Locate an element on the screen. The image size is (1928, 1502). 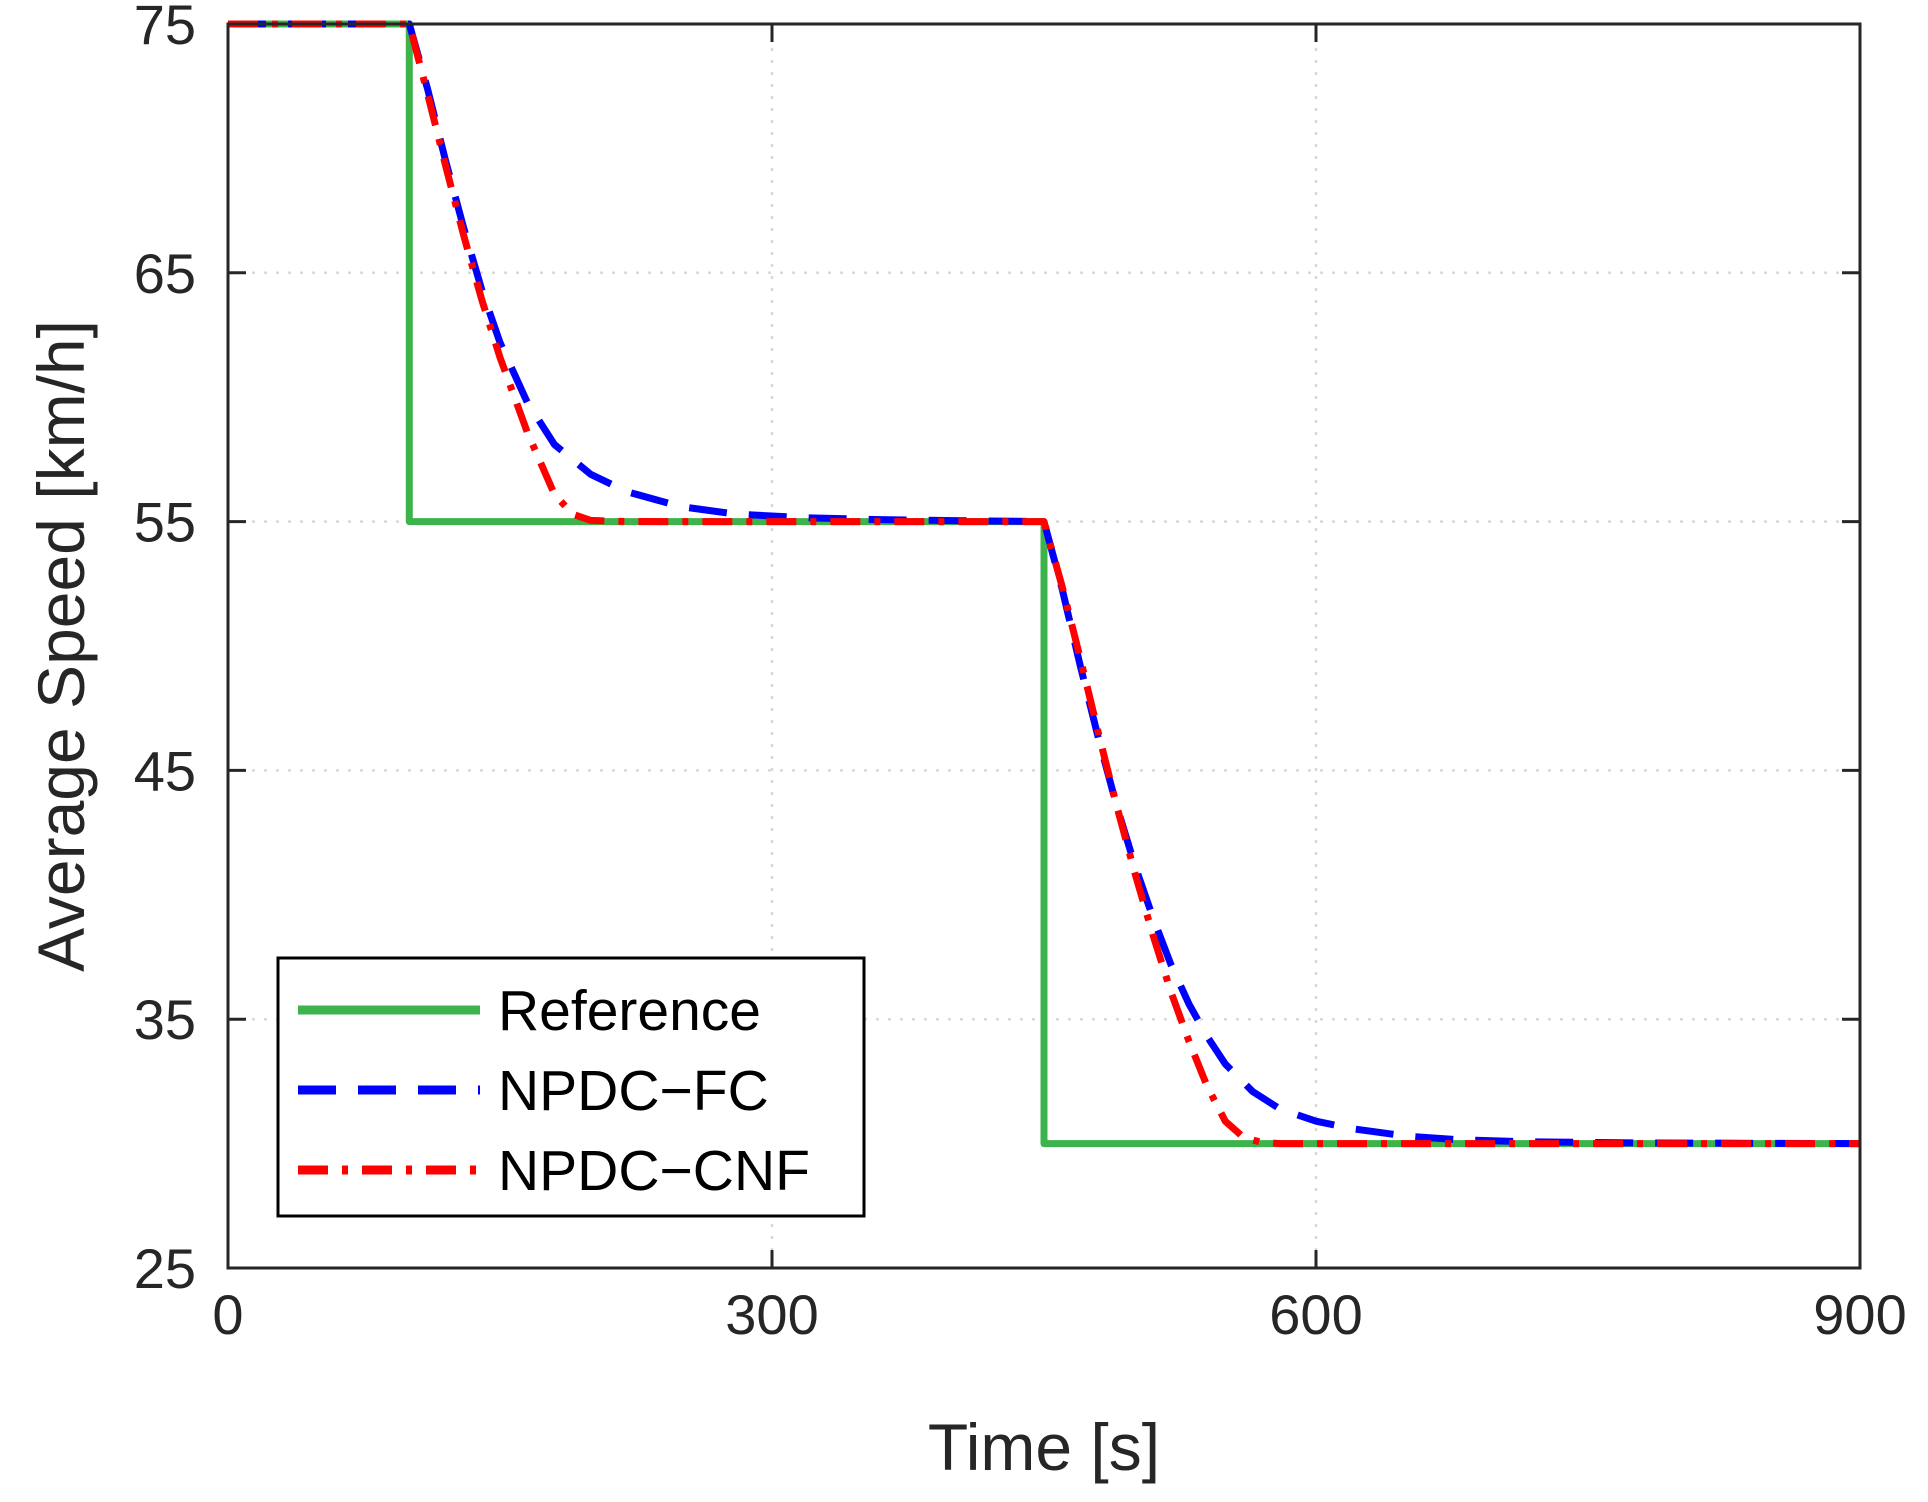
y-tick-label: 75 is located at coordinates (165, 28).